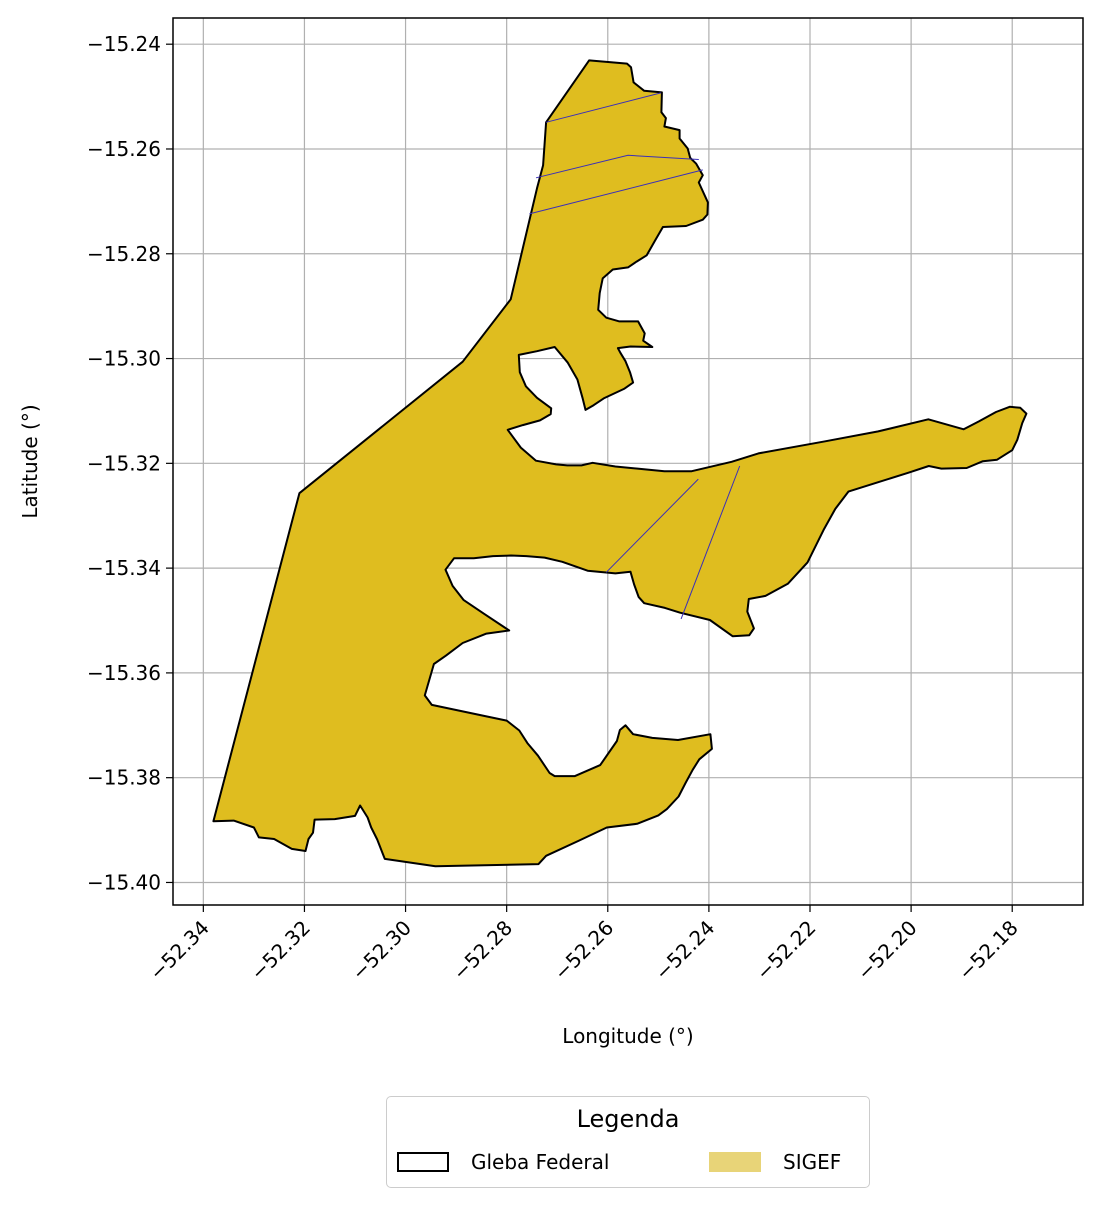 This screenshot has height=1207, width=1102. I want to click on y-tick-label-4: −15.32, so click(124, 463).